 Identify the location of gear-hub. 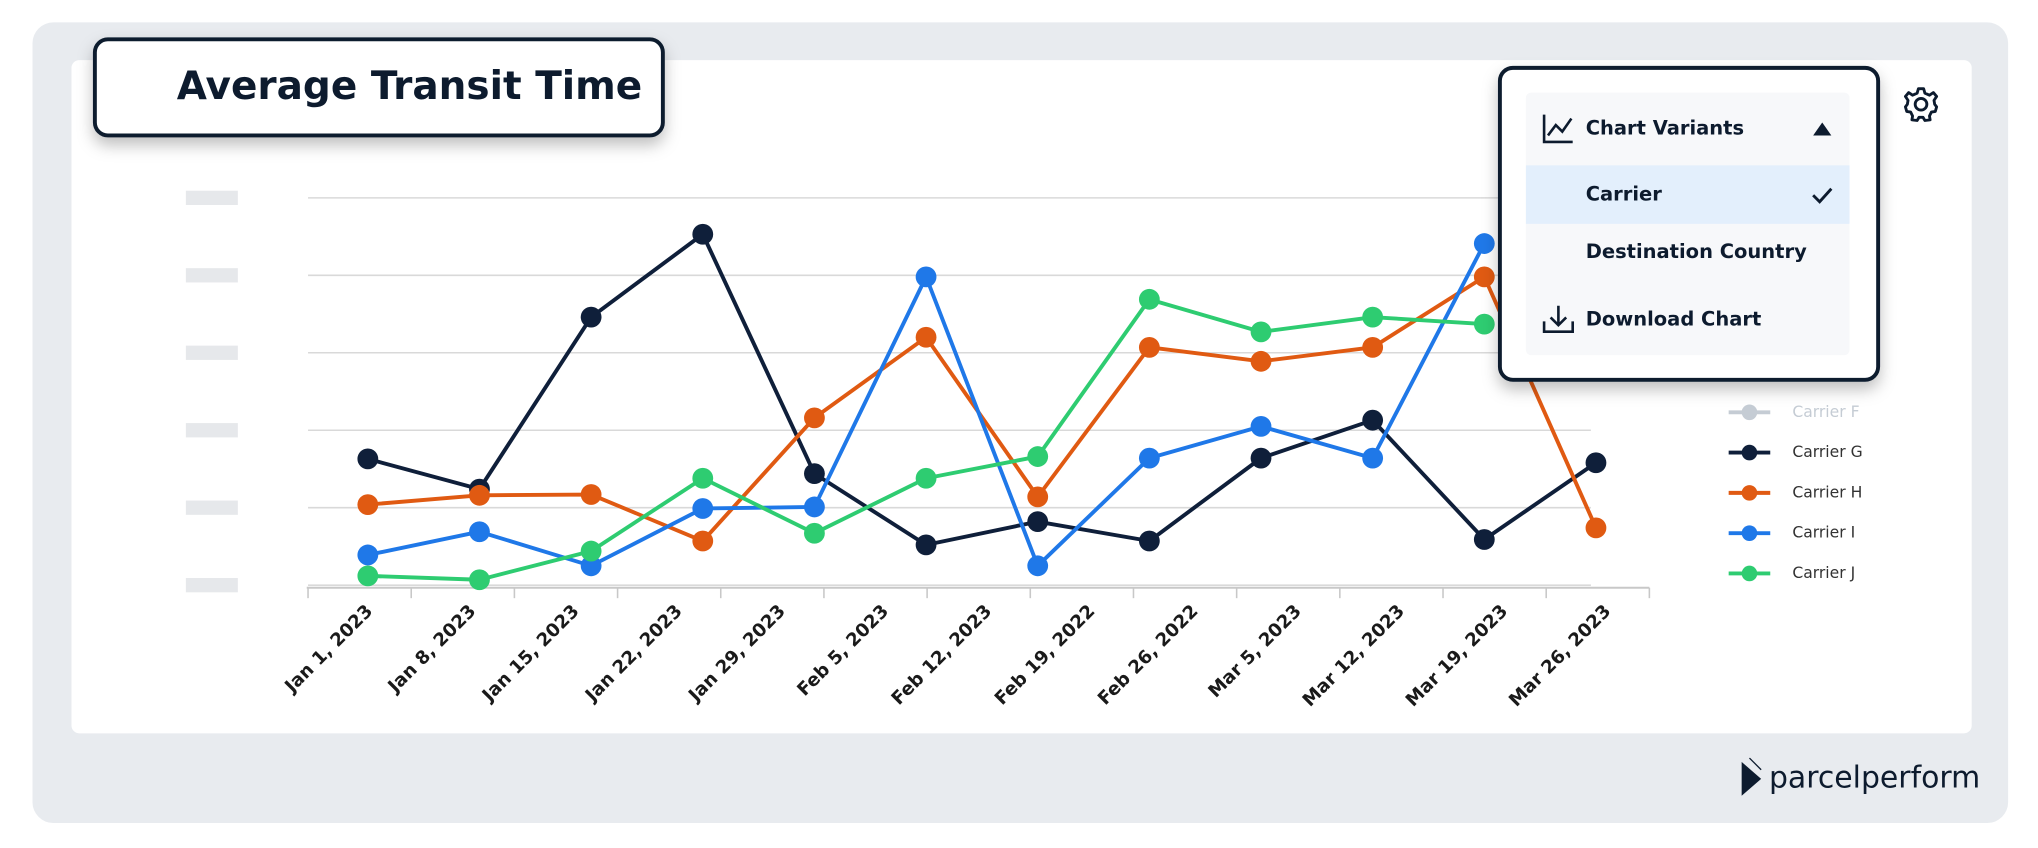
(1921, 104).